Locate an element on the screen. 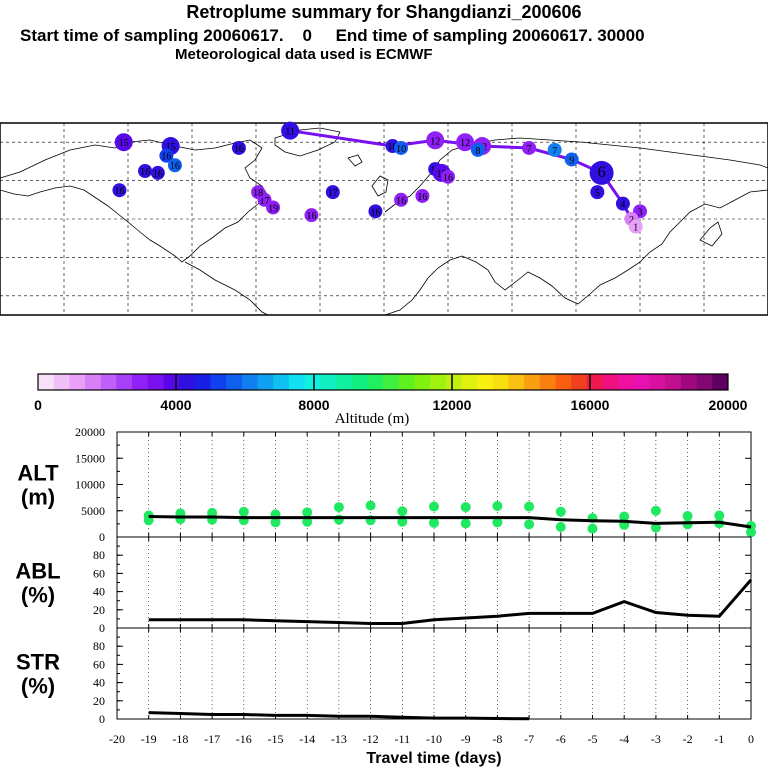 This screenshot has width=768, height=768. plume-marker-label: 18 is located at coordinates (258, 193).